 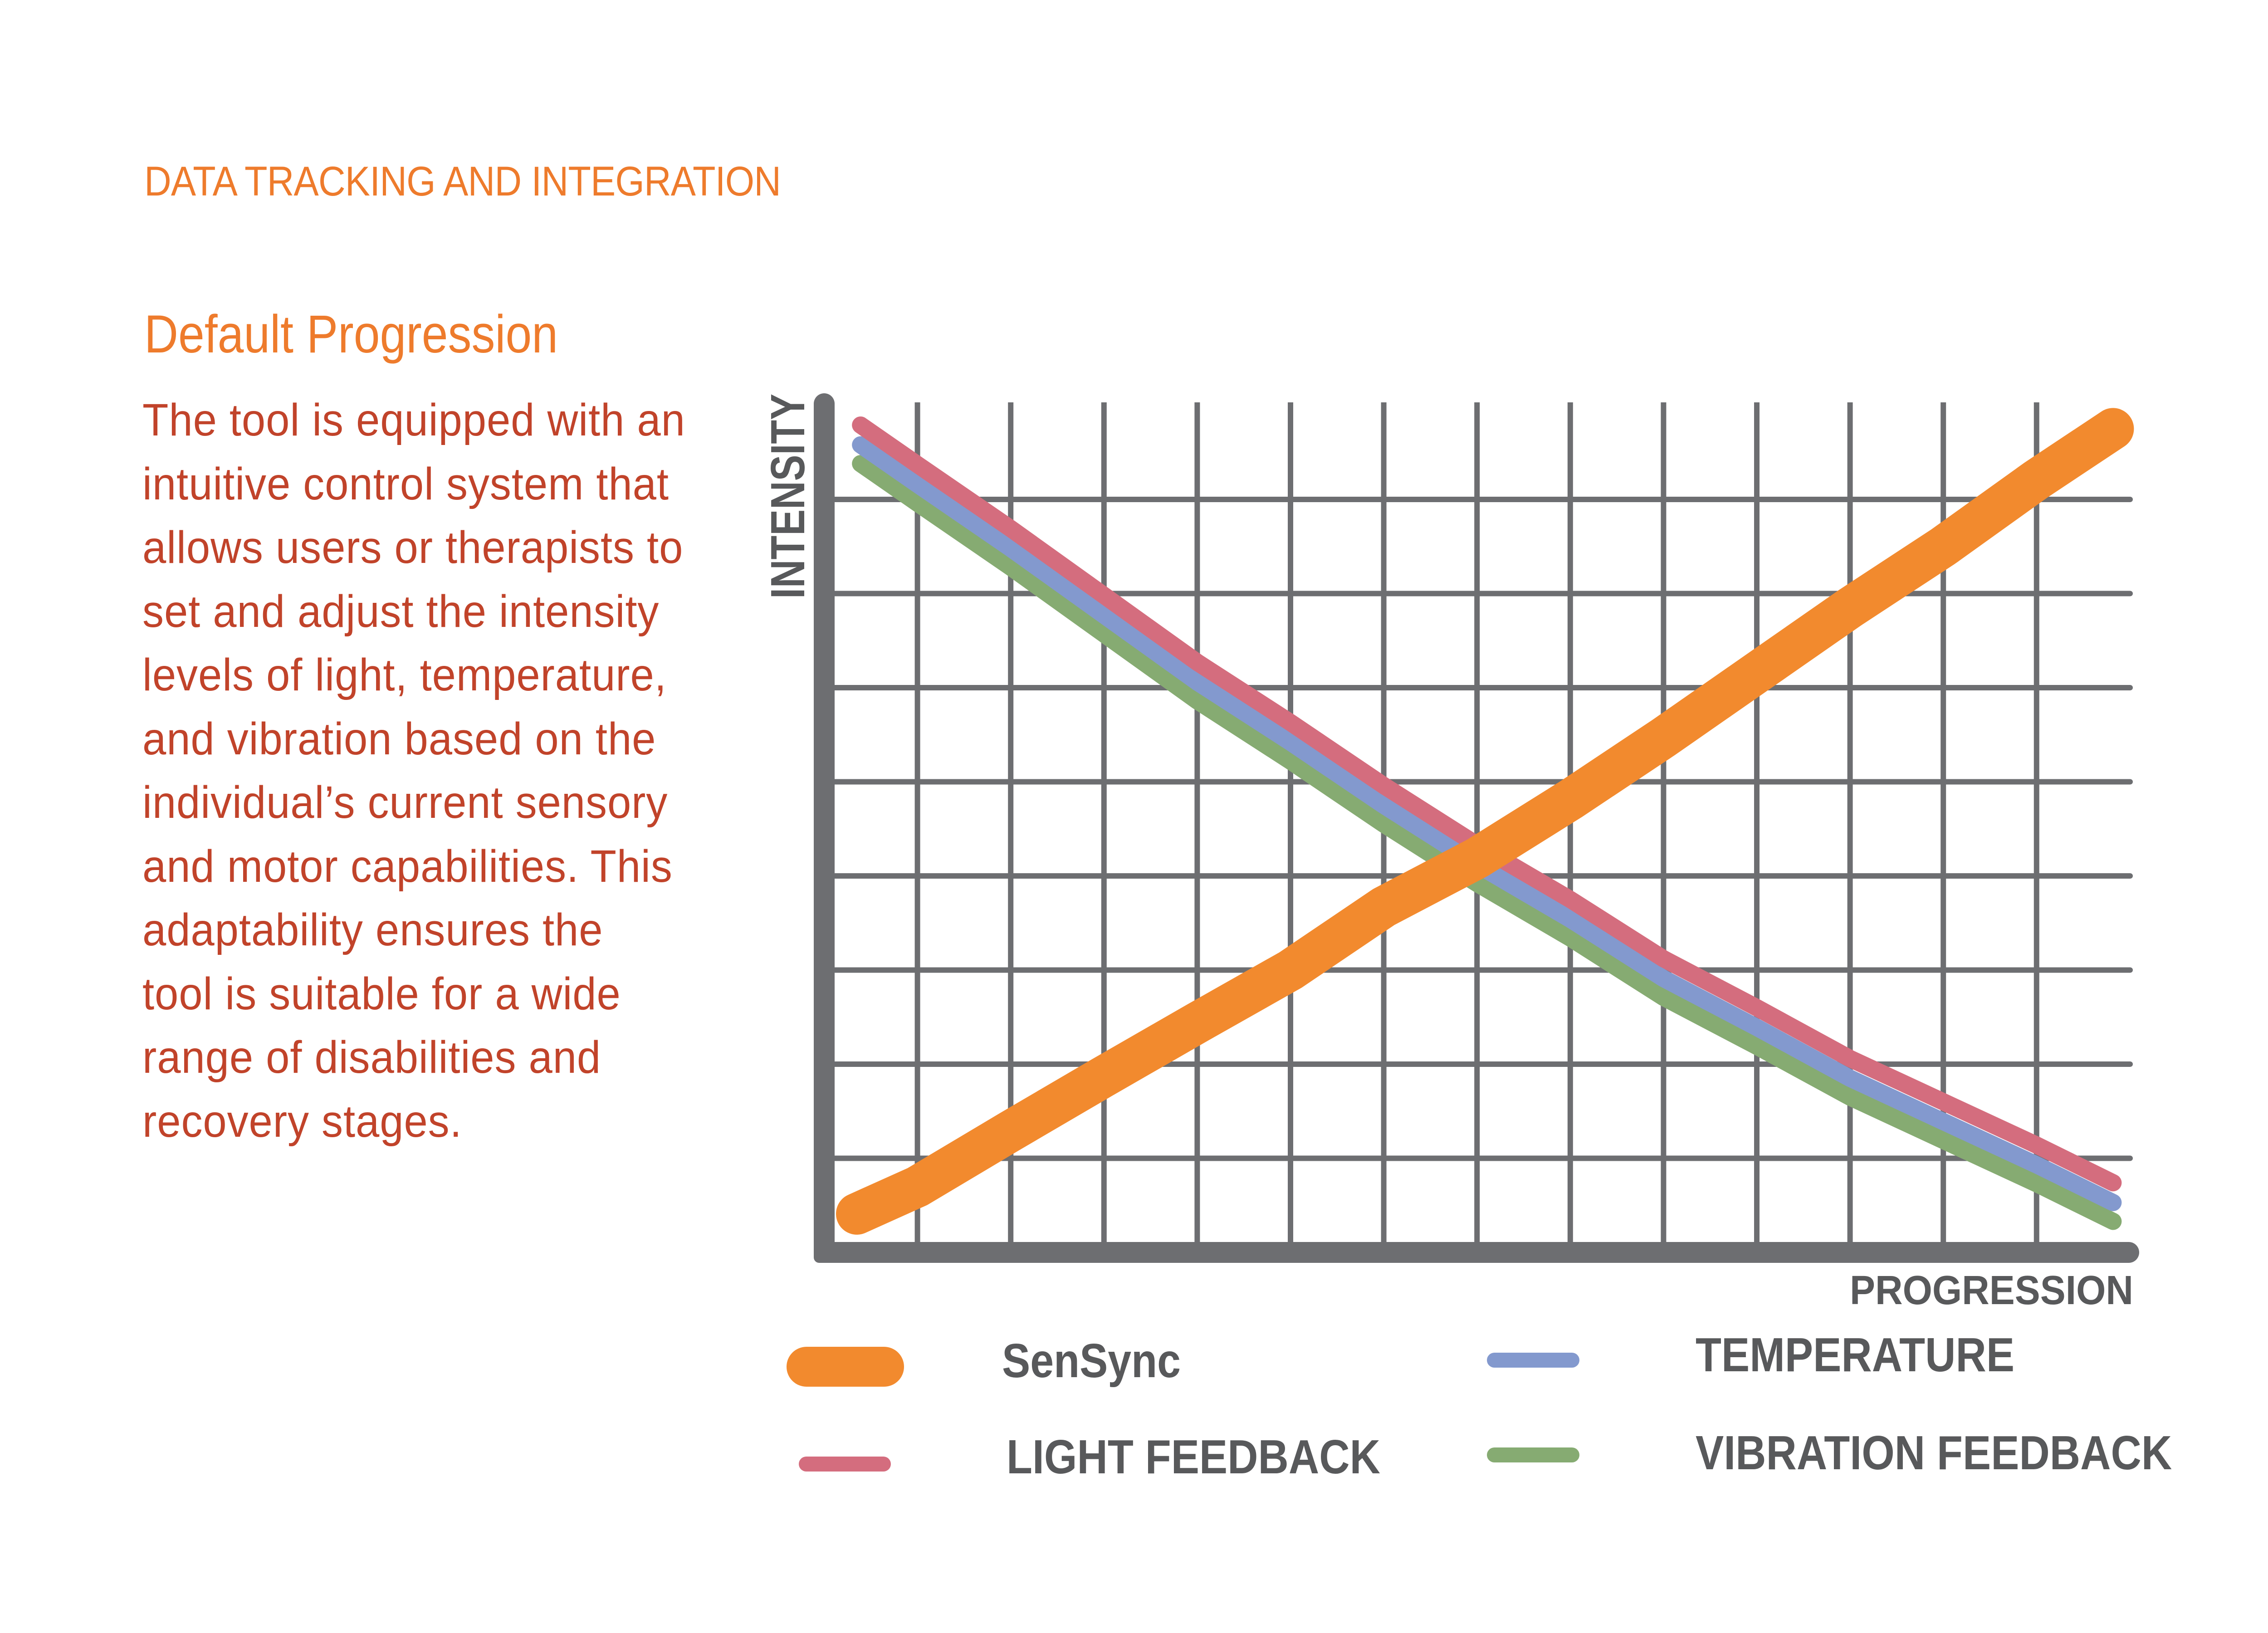 I want to click on x-axis-label: PROGRESSION, so click(x=1992, y=1290).